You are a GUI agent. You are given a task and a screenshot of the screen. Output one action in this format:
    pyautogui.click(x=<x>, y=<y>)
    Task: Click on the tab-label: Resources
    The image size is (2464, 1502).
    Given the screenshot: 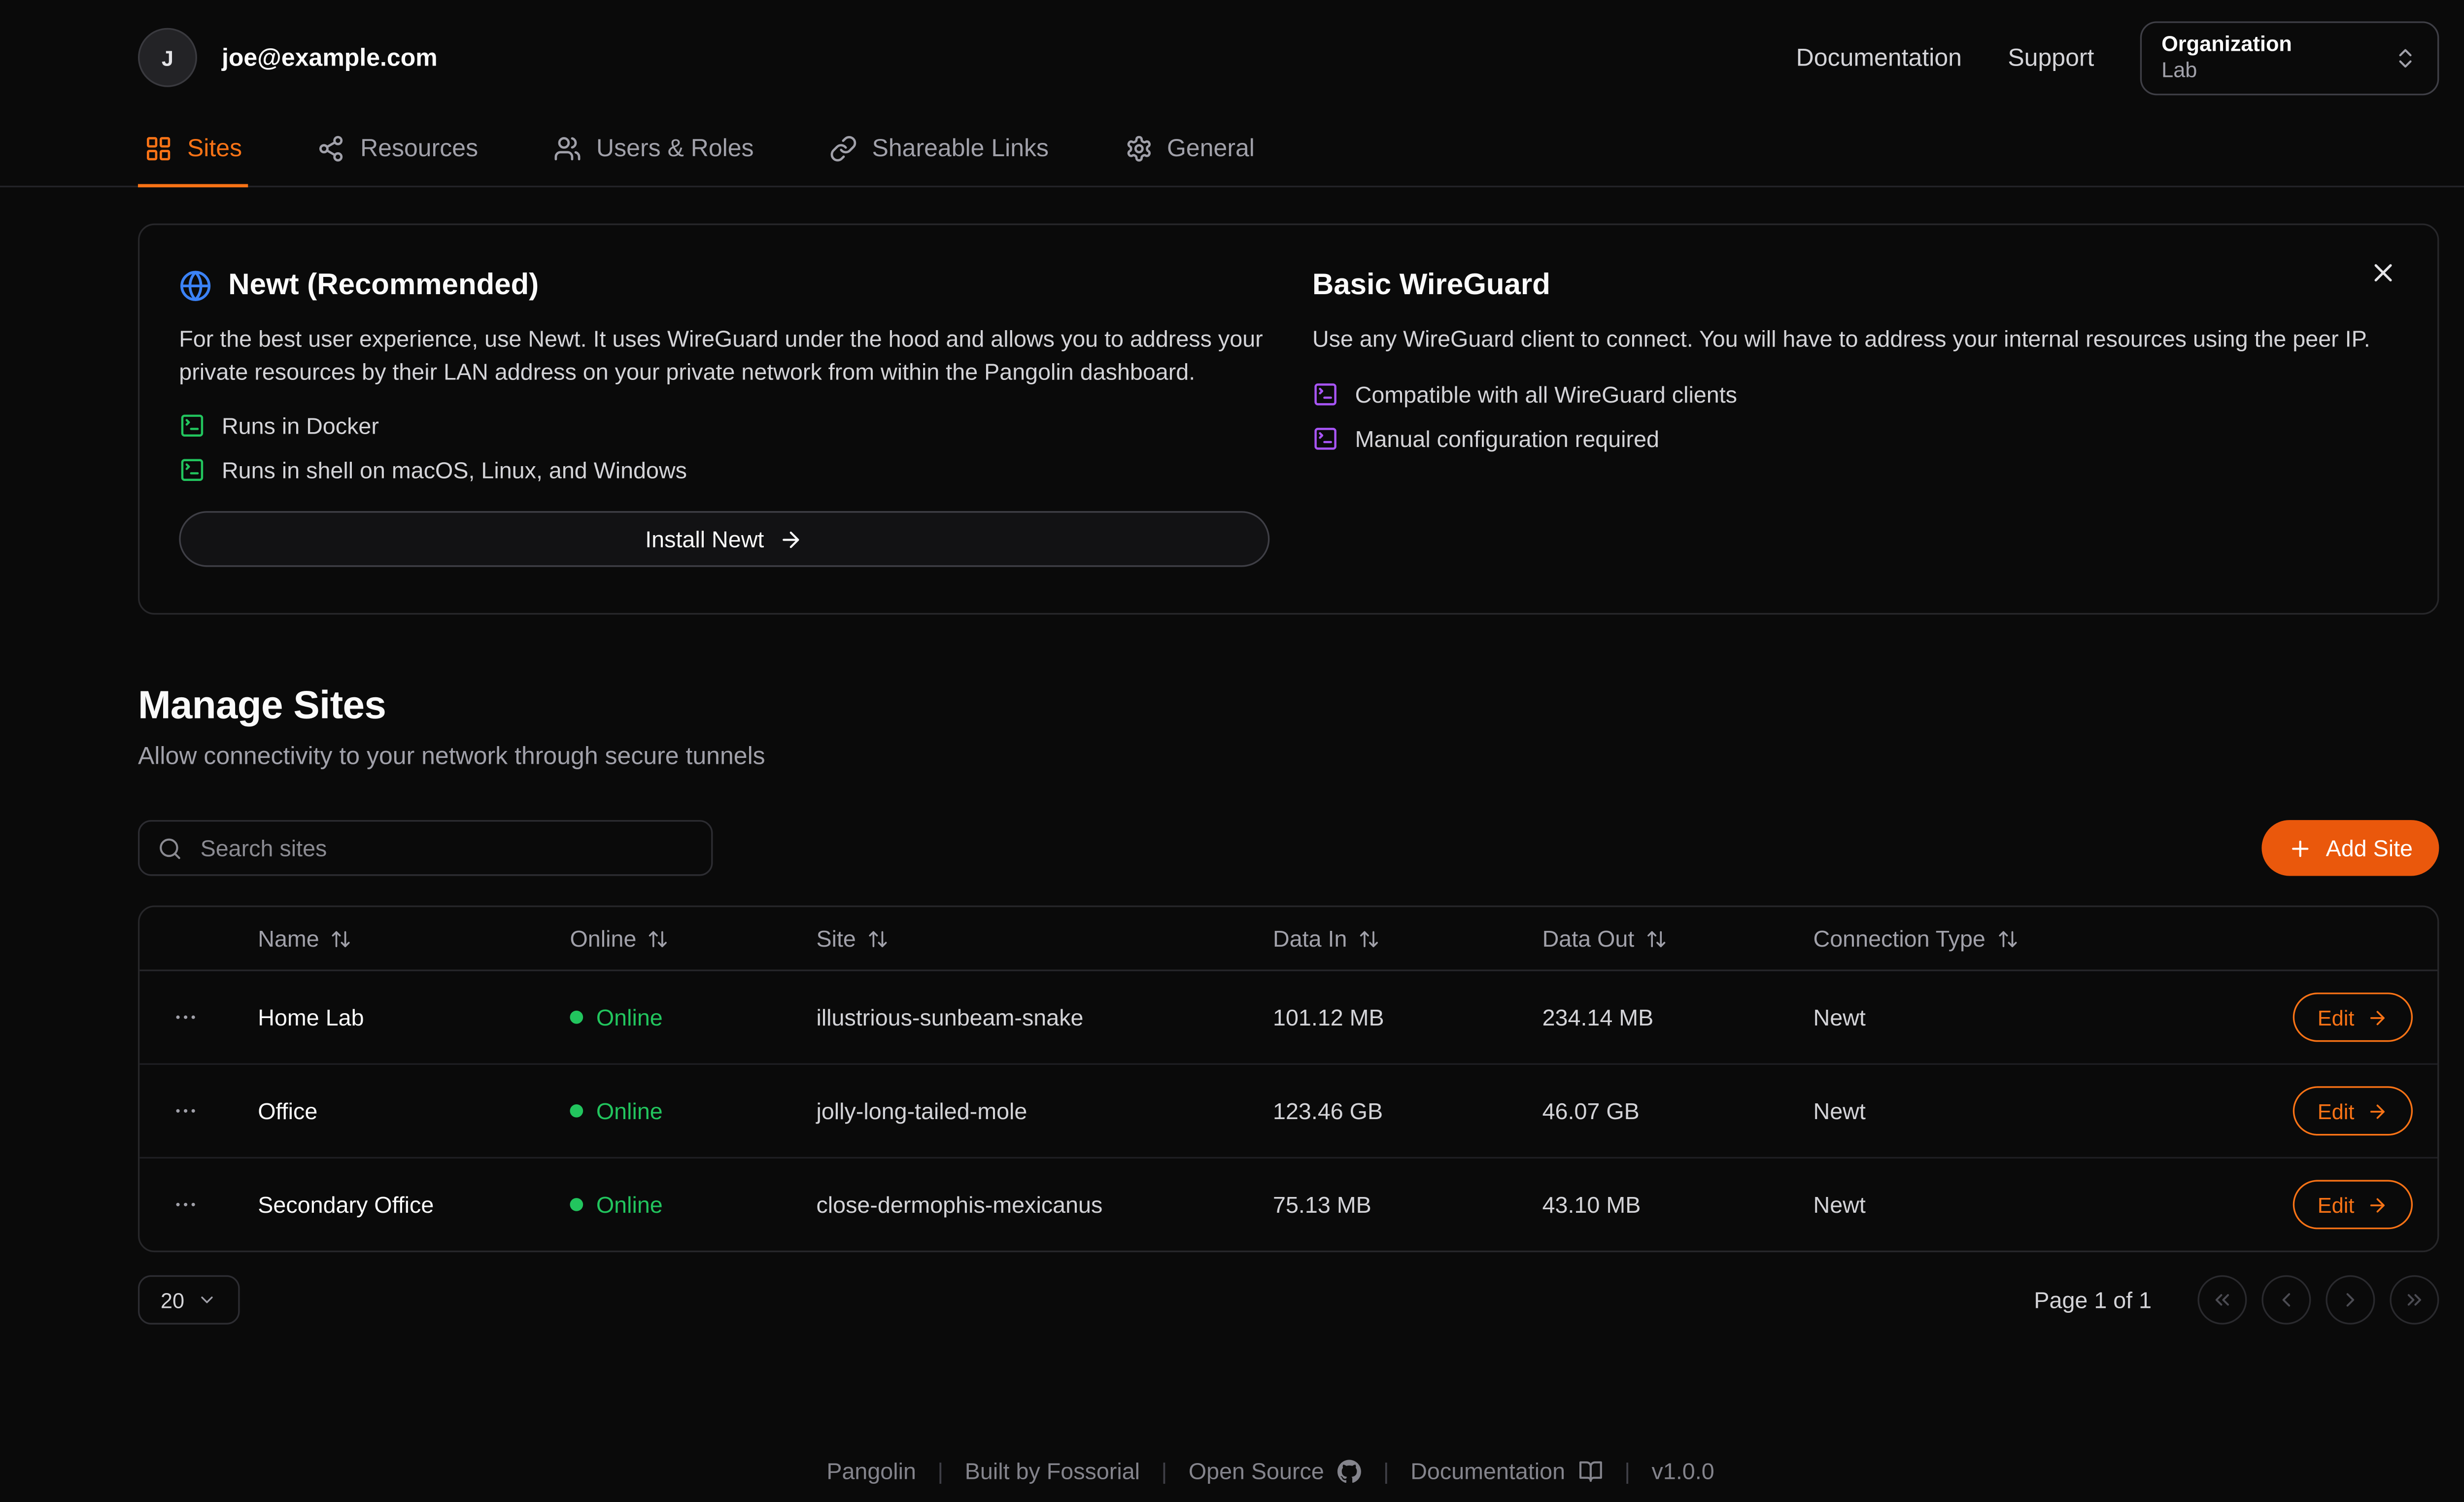 What is the action you would take?
    pyautogui.click(x=419, y=149)
    